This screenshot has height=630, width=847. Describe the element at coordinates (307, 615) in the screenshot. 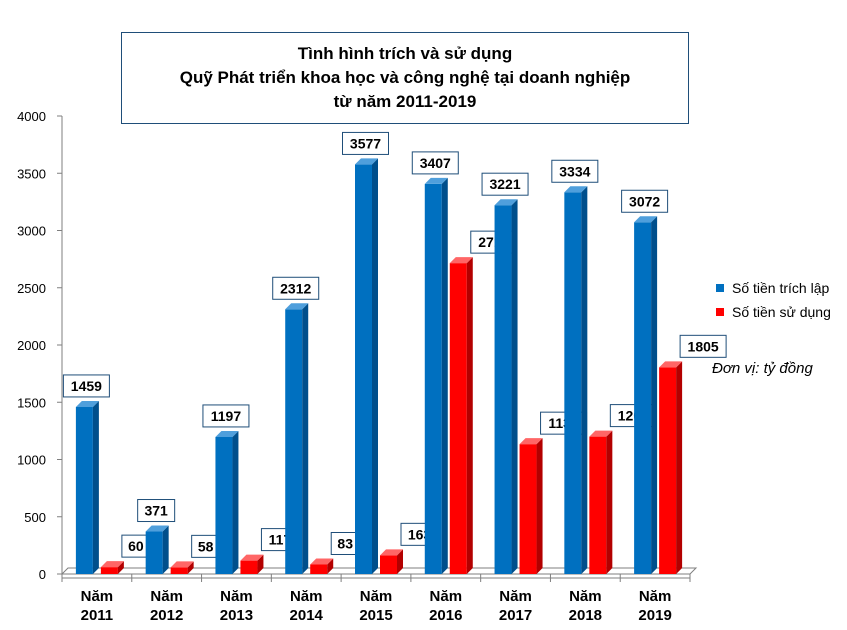

I see `x-tick-label: 2014` at that location.